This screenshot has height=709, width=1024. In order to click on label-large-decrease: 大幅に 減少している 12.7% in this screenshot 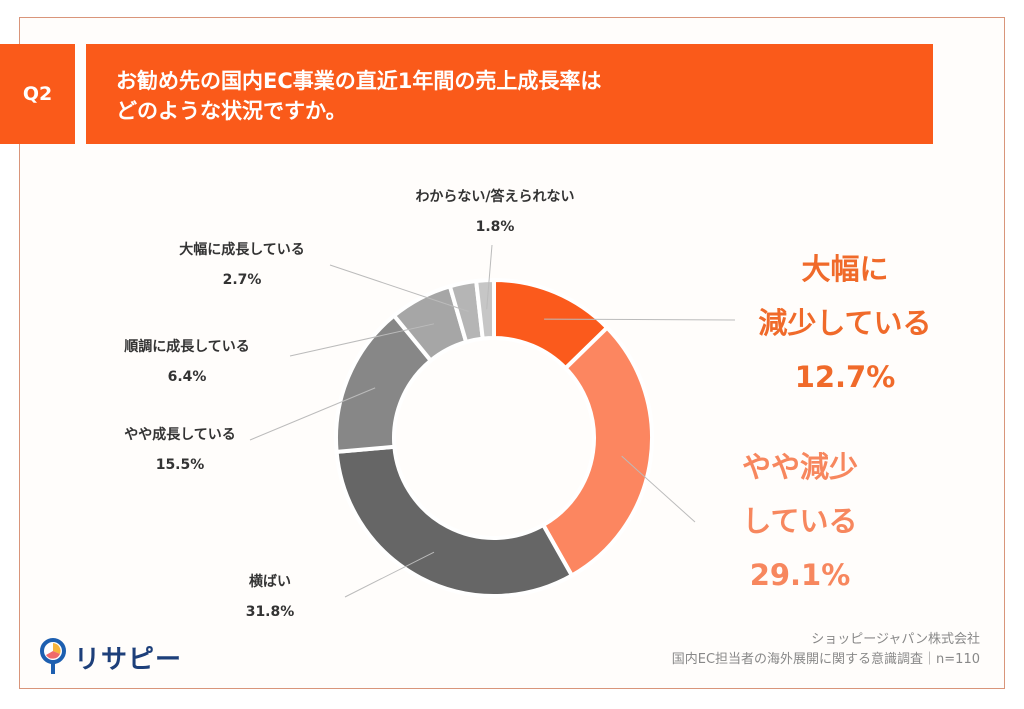, I will do `click(845, 323)`.